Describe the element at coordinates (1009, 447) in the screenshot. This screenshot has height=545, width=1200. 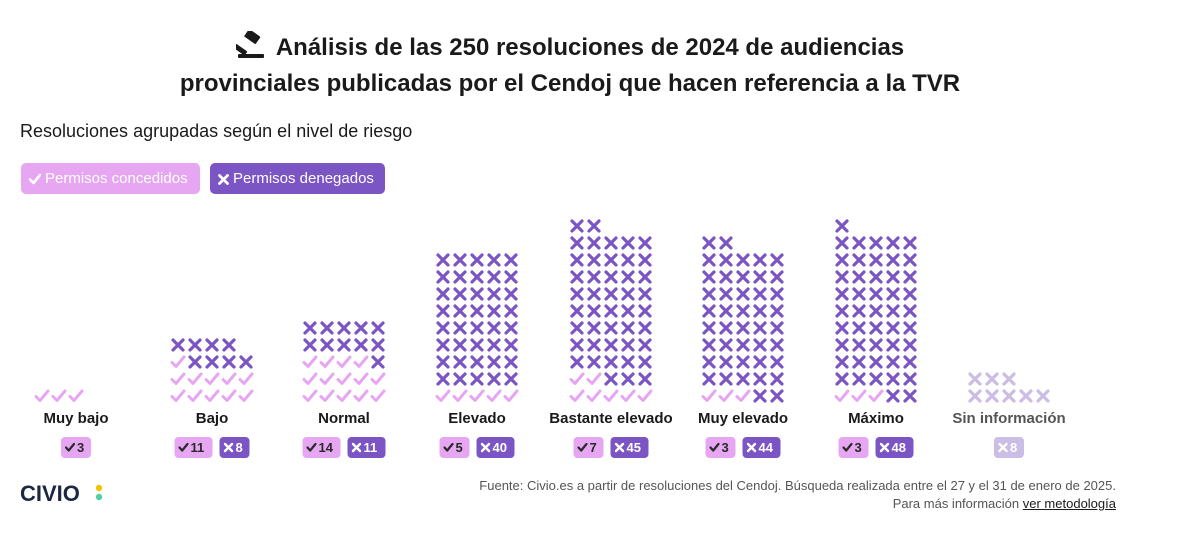
I see `unknown-count-badge: 8` at that location.